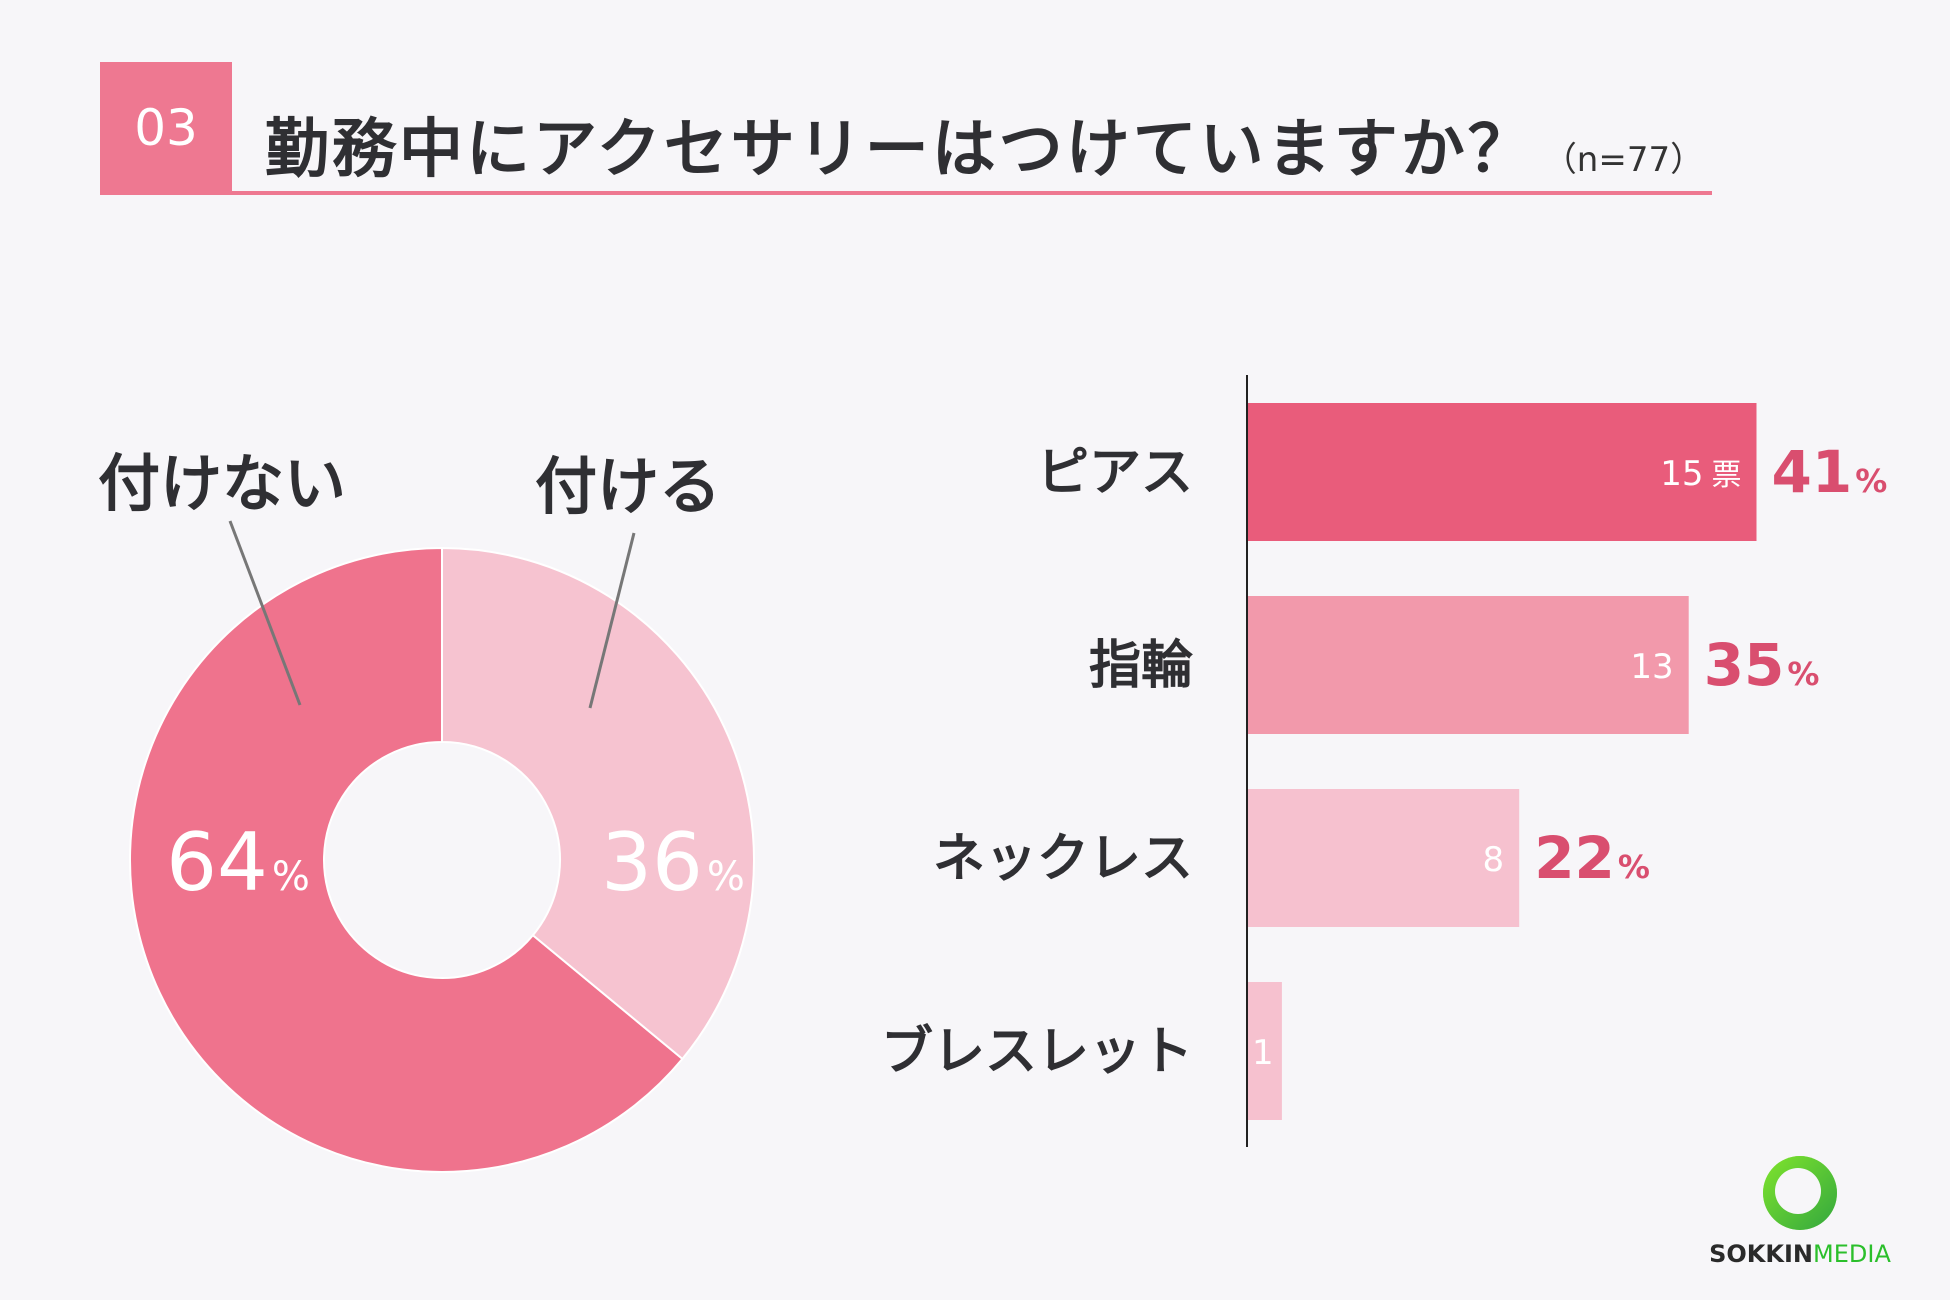  What do you see at coordinates (673, 862) in the screenshot?
I see `pie-label-yes-percent: 36%` at bounding box center [673, 862].